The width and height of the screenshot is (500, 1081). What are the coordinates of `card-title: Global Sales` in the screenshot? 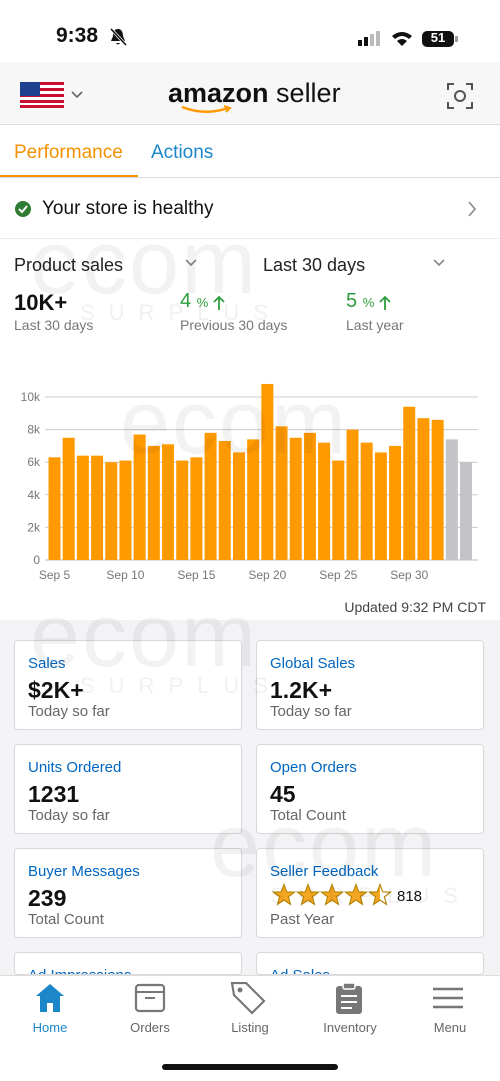 It's located at (313, 663).